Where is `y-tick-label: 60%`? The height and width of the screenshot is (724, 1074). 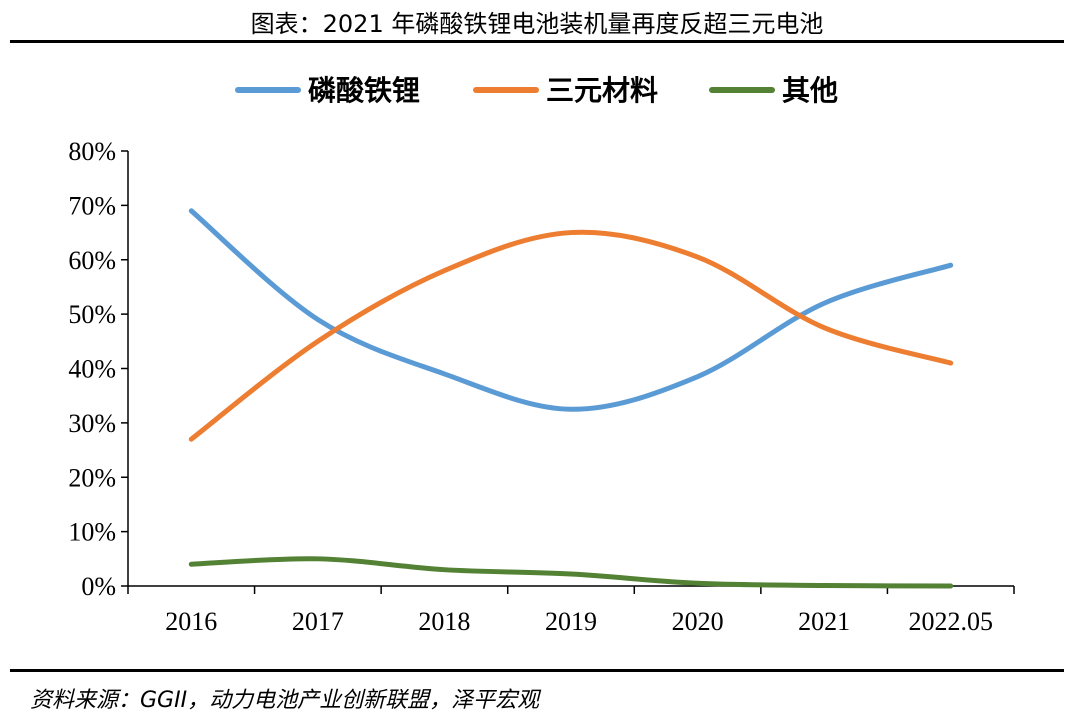
y-tick-label: 60% is located at coordinates (92, 260).